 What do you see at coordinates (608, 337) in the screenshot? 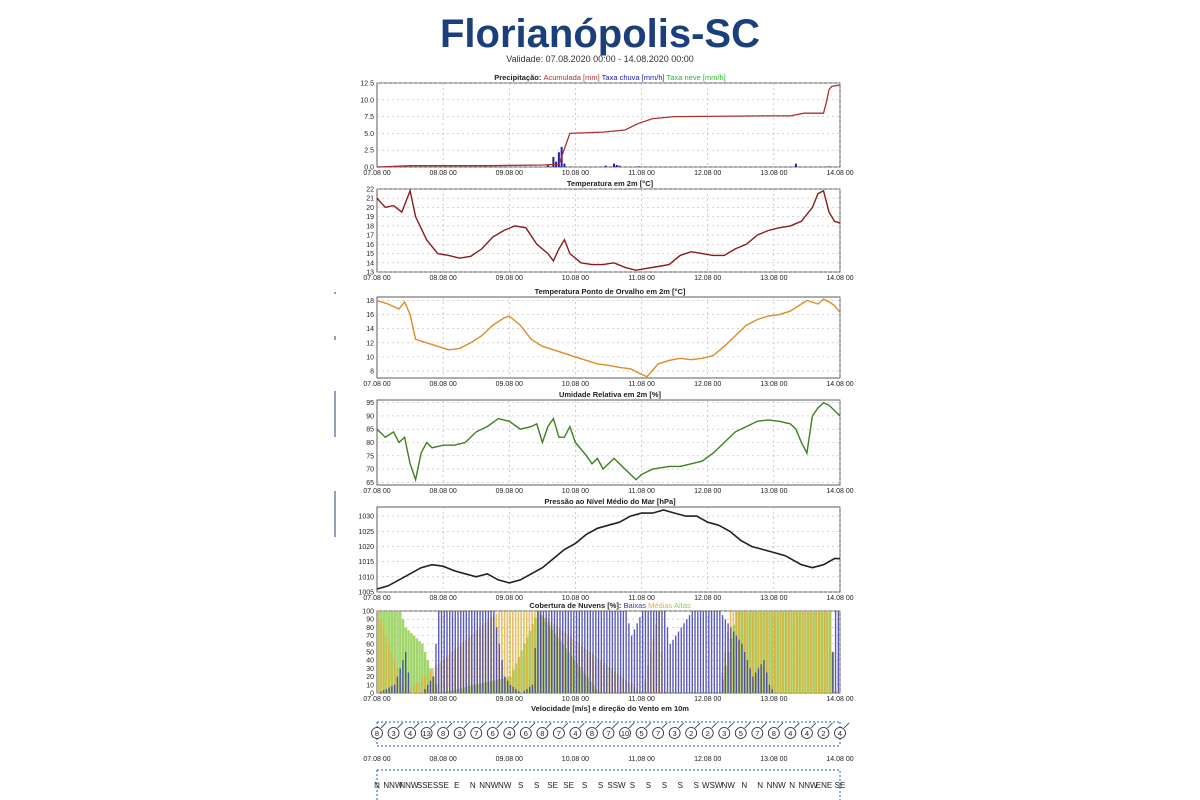
I see `plot-area` at bounding box center [608, 337].